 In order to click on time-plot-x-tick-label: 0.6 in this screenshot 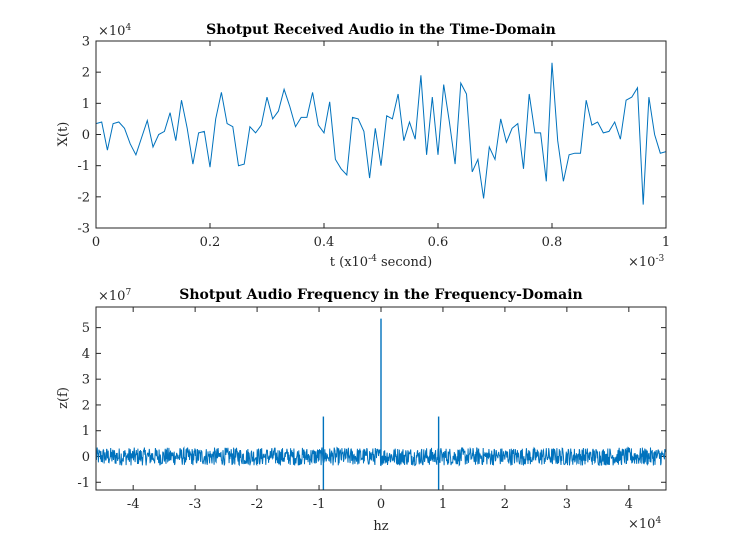, I will do `click(438, 242)`.